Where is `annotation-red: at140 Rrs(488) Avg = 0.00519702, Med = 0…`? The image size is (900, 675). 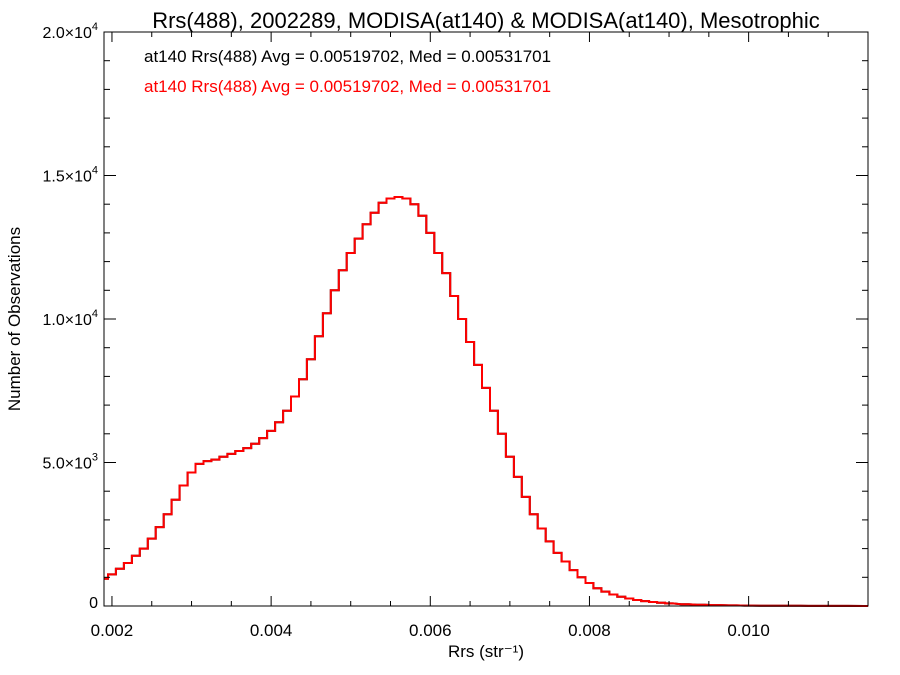
annotation-red: at140 Rrs(488) Avg = 0.00519702, Med = 0… is located at coordinates (347, 86).